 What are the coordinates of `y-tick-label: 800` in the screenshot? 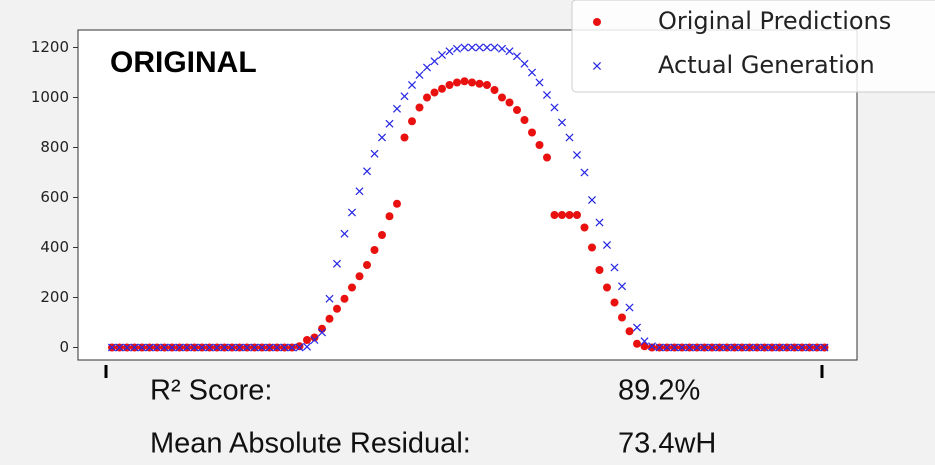 It's located at (54, 147).